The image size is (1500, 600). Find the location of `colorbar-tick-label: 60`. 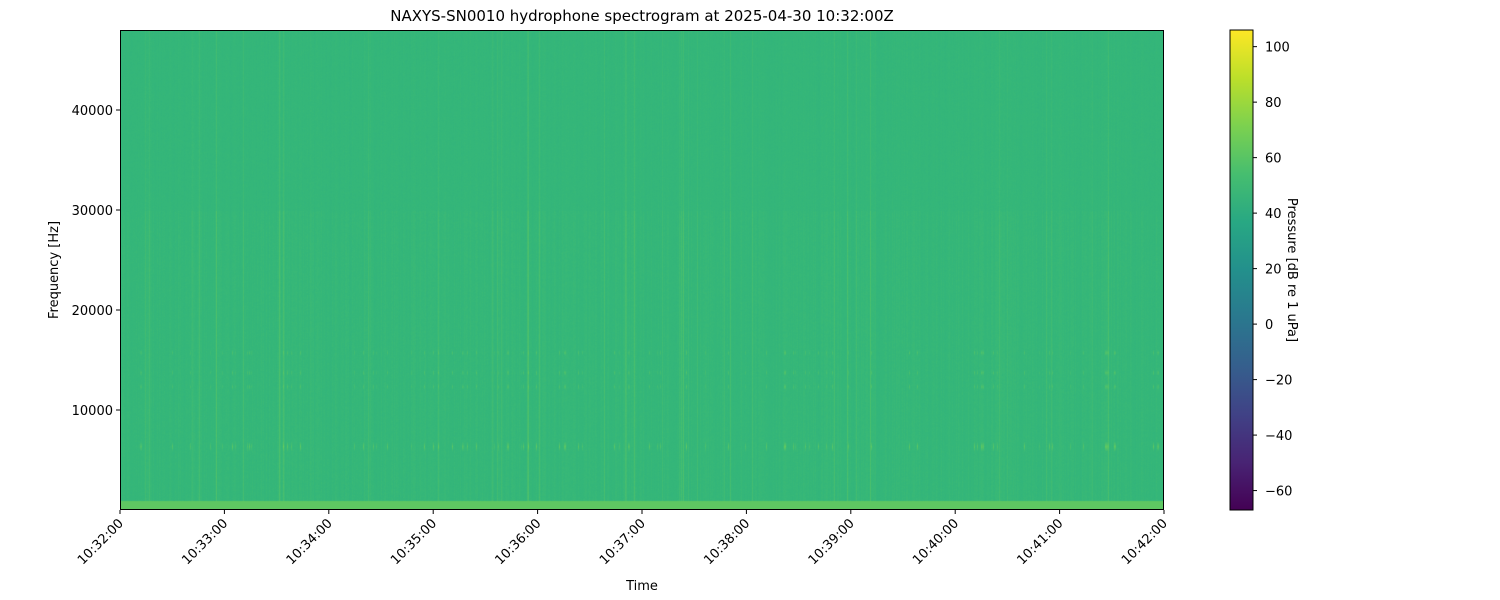

colorbar-tick-label: 60 is located at coordinates (1273, 159).